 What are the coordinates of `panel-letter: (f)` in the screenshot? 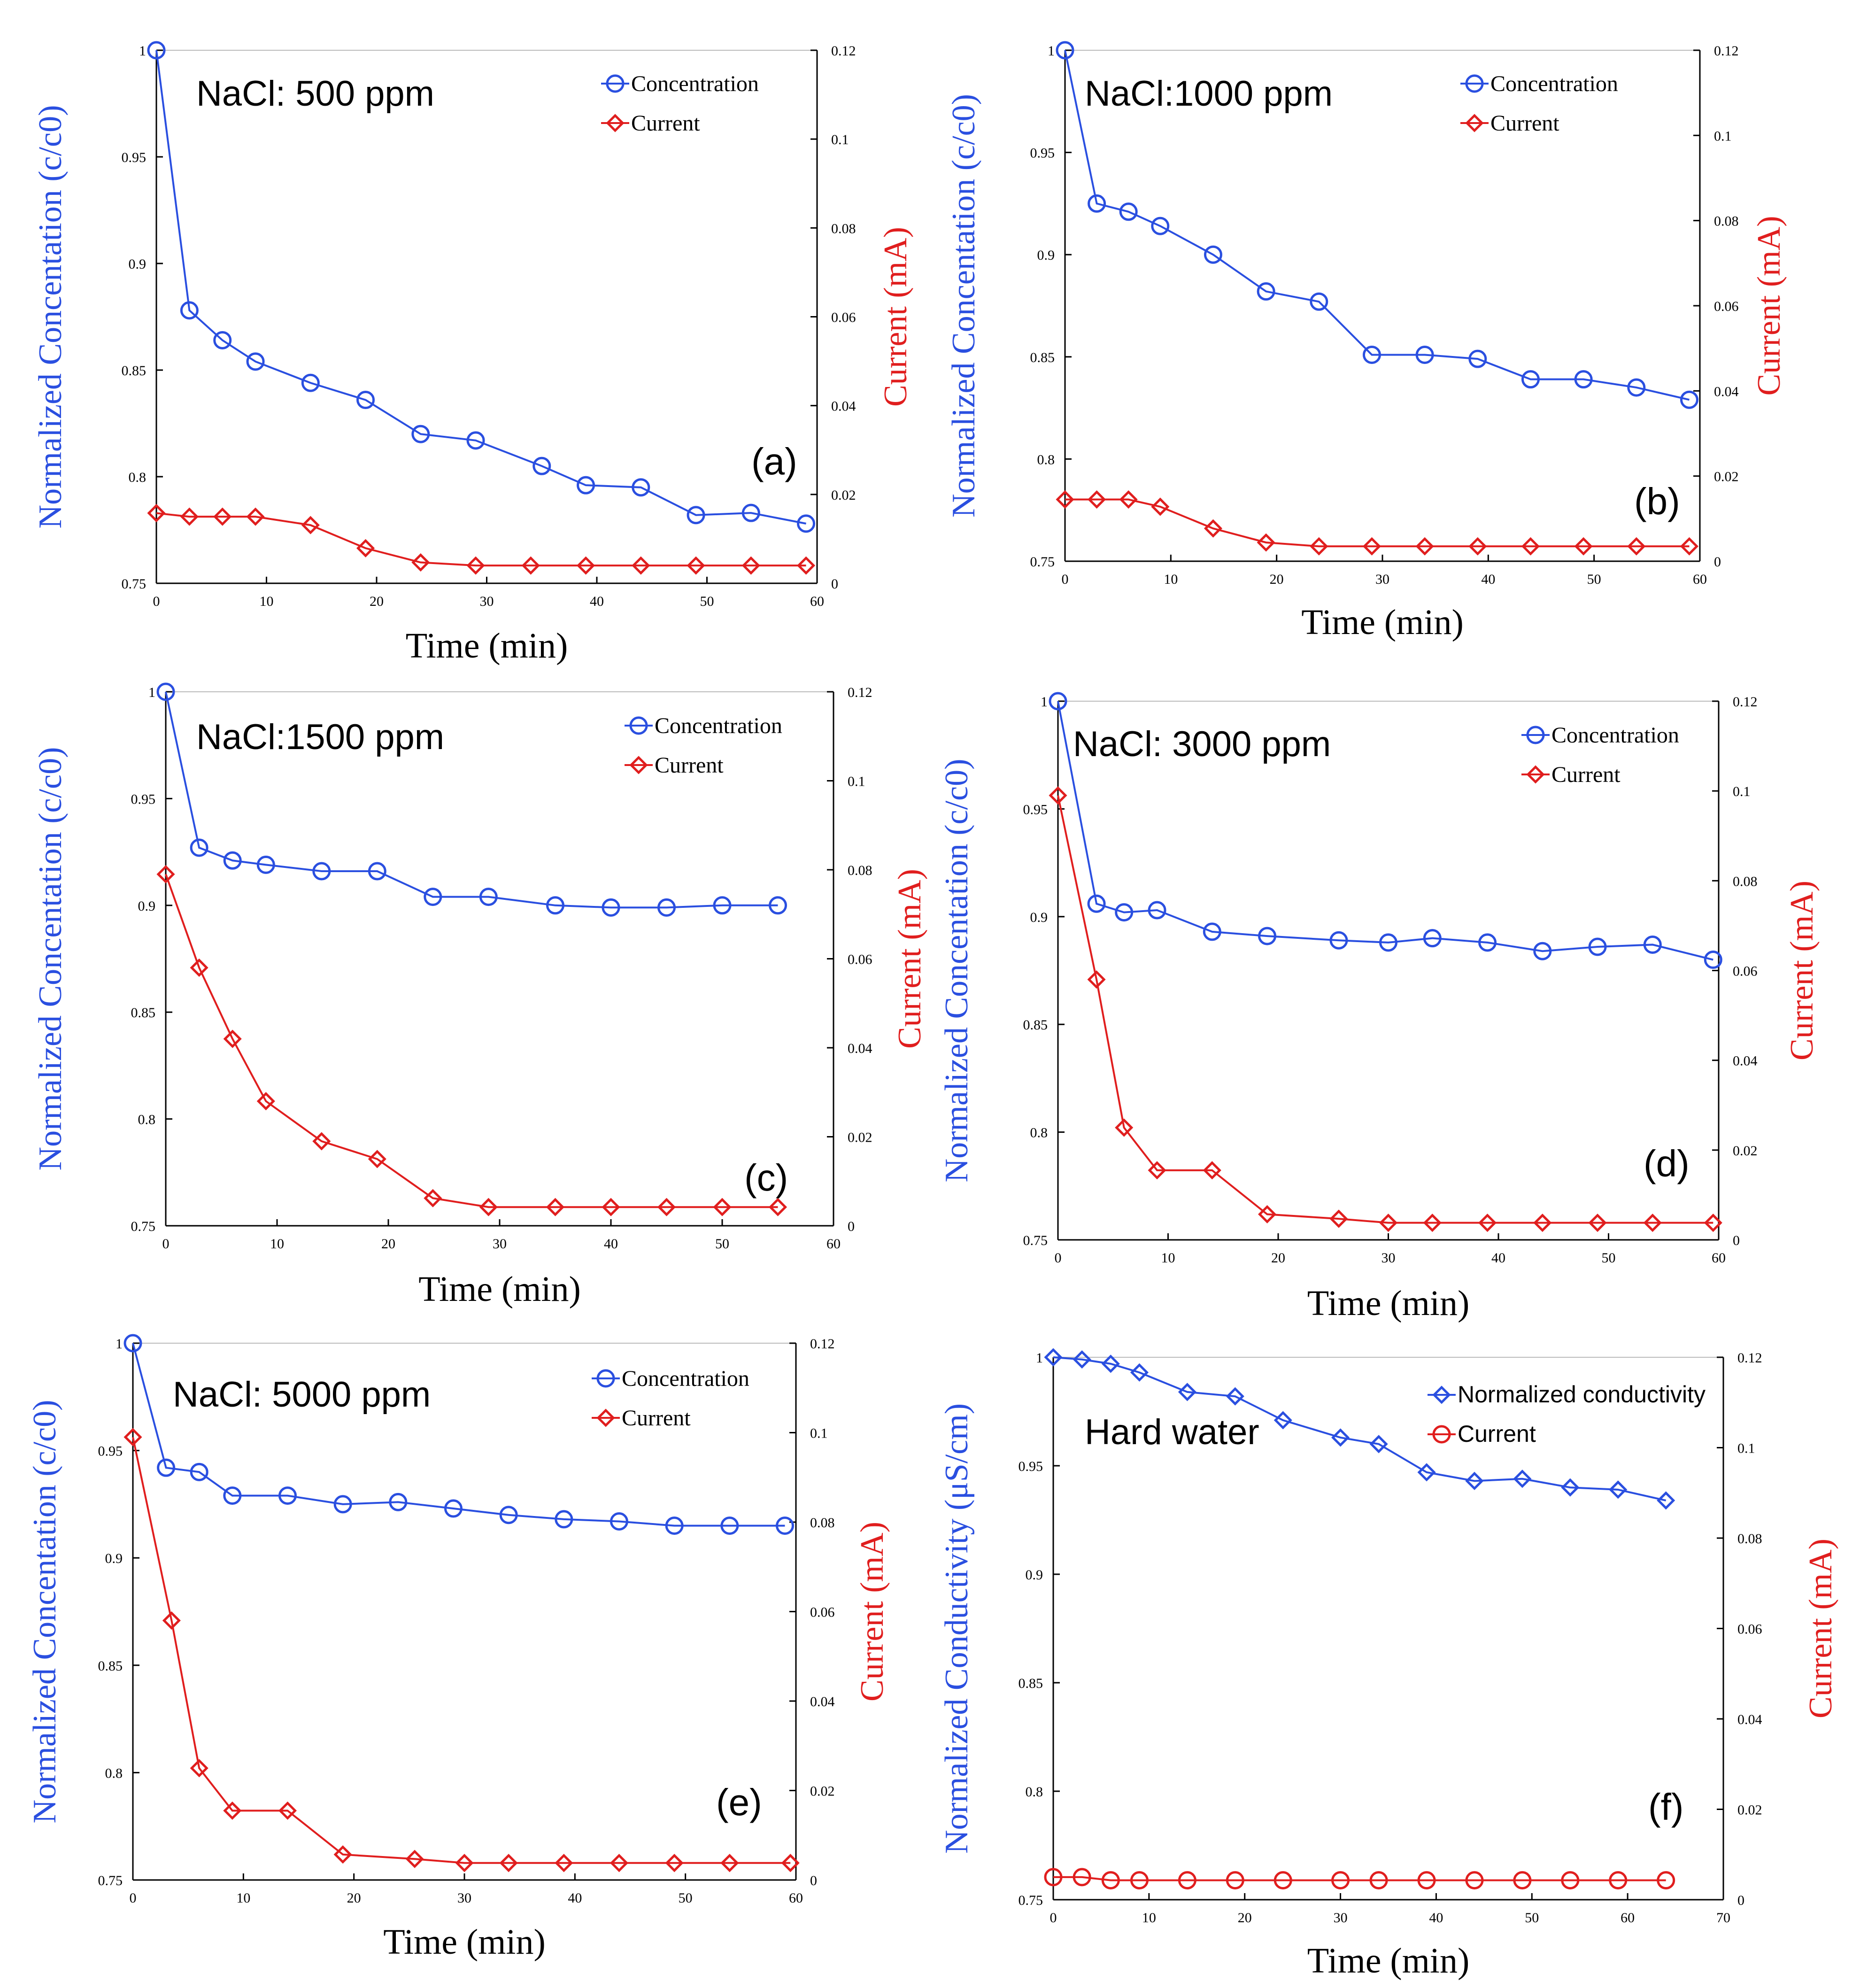 It's located at (1666, 1807).